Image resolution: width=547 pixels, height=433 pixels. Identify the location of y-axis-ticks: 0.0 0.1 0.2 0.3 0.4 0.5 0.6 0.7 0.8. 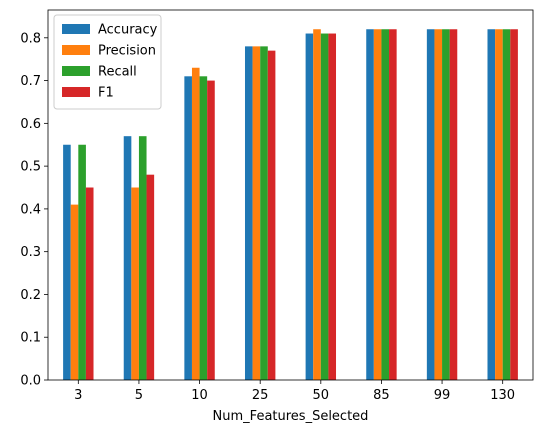
(34, 210).